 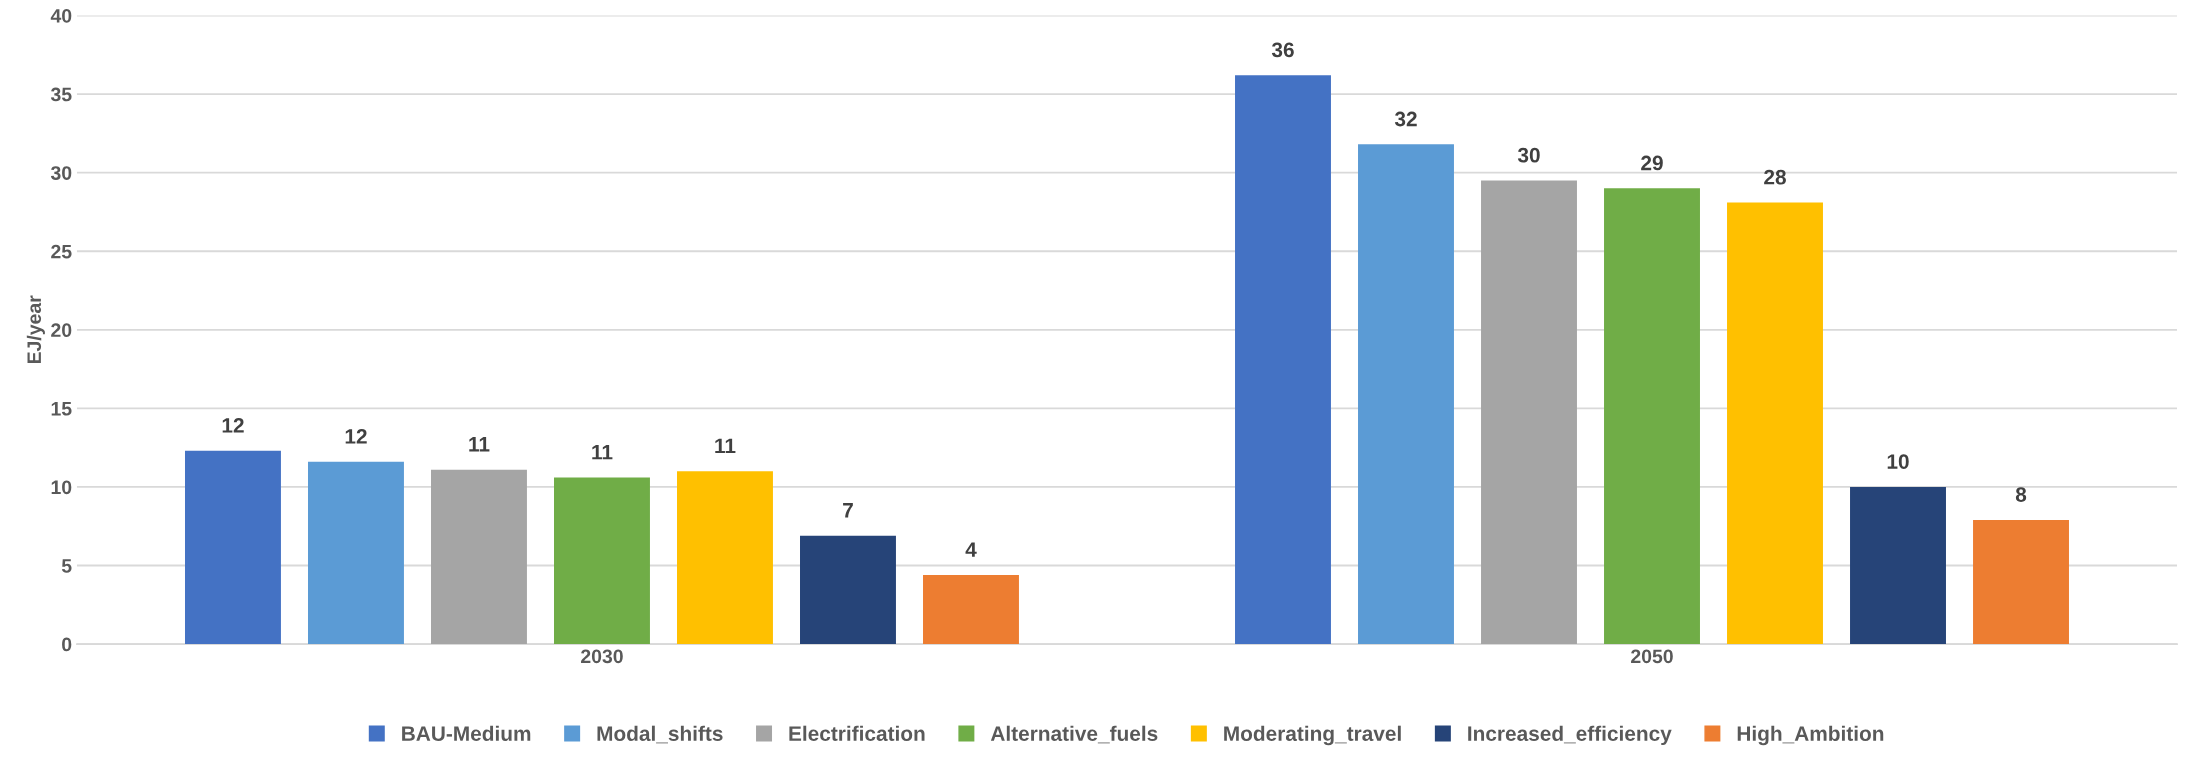 I want to click on data-label: 36, so click(x=1282, y=50).